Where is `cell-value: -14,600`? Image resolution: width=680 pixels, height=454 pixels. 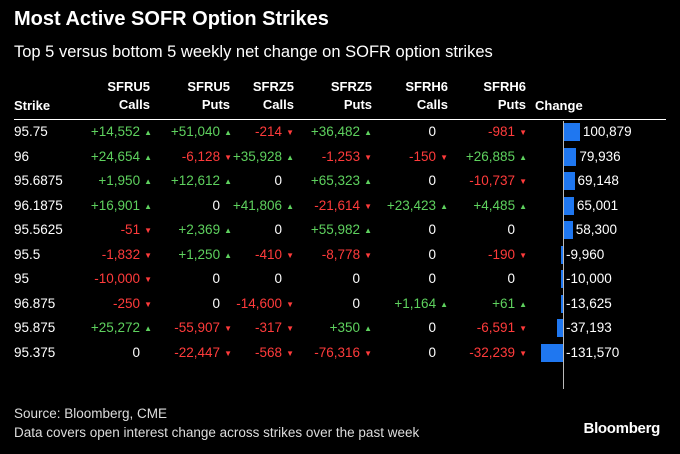
cell-value: -14,600 is located at coordinates (259, 303).